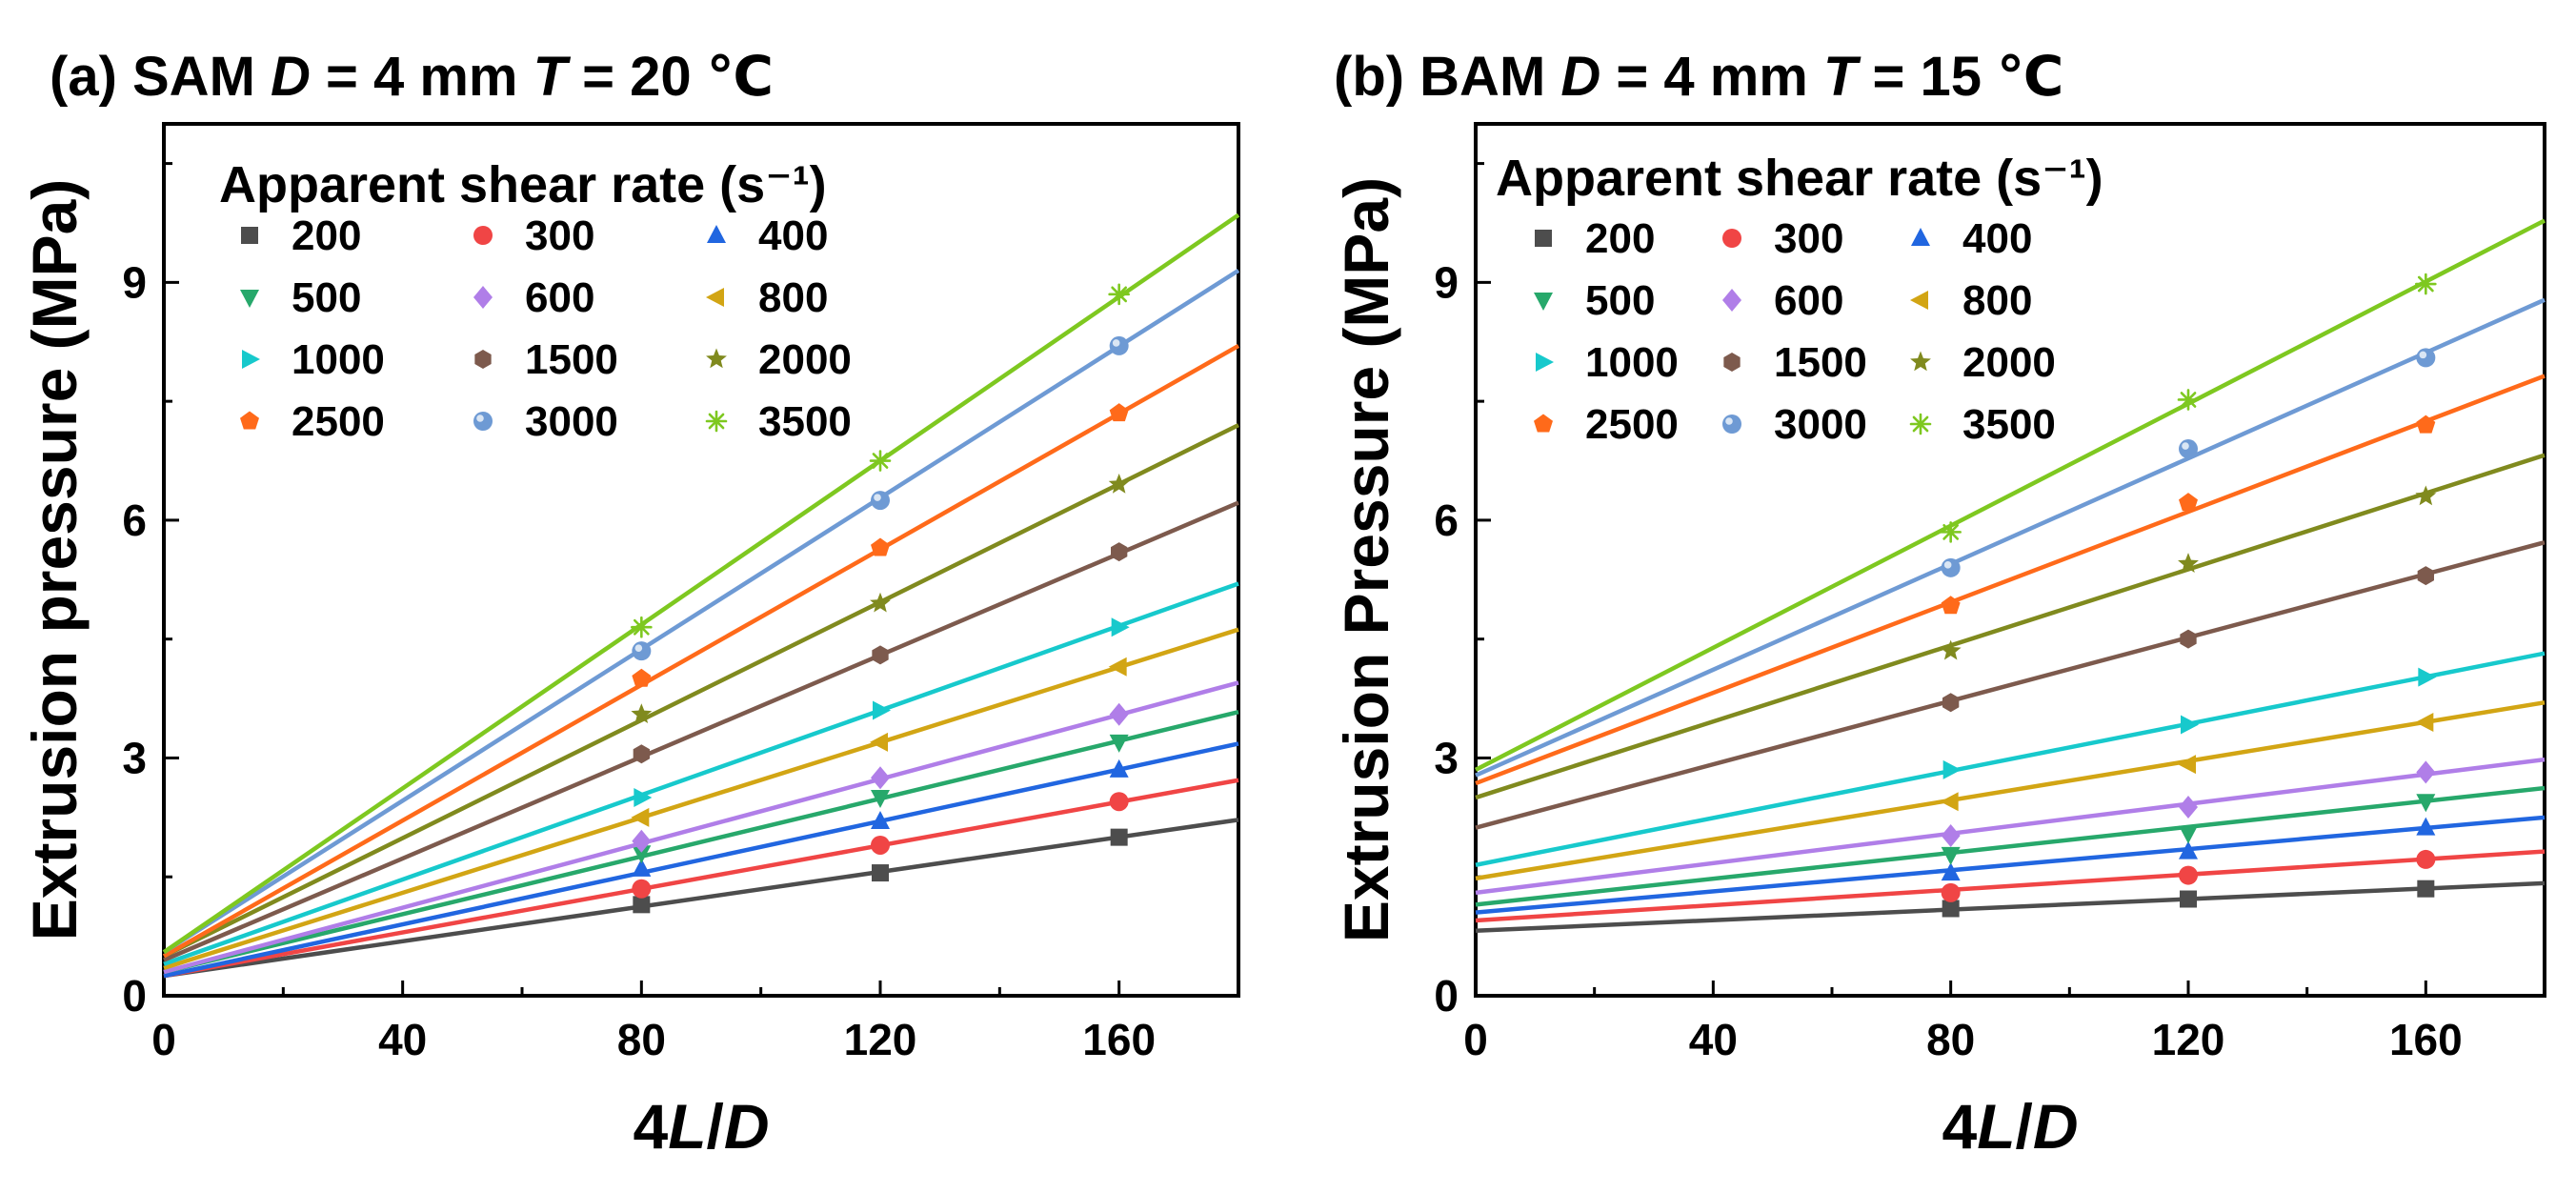 This screenshot has width=2576, height=1193. I want to click on legend-item: 600, so click(533, 298).